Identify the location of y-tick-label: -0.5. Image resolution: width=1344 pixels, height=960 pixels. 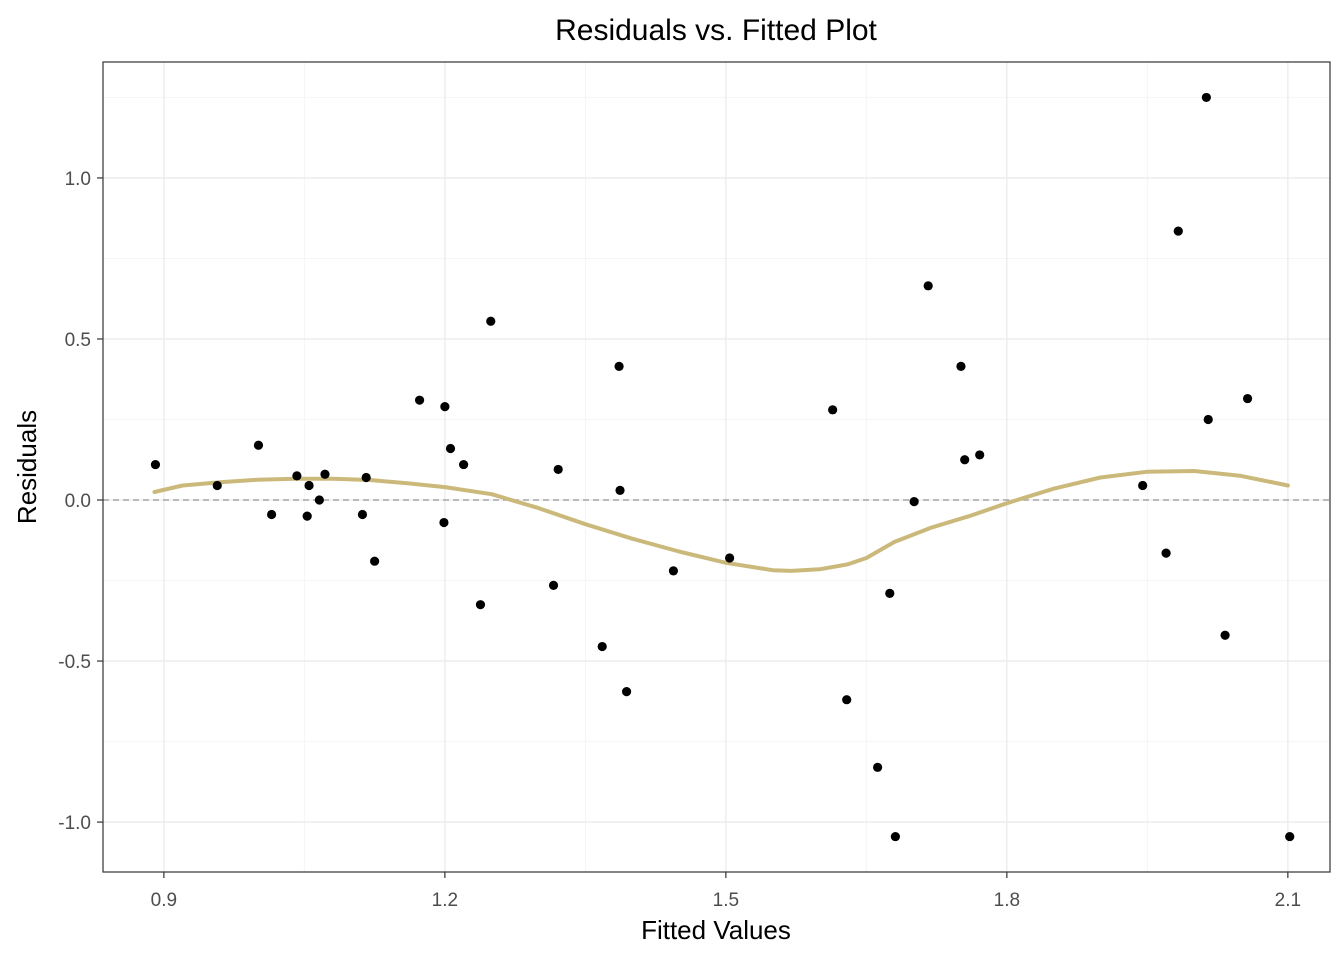
(74, 662).